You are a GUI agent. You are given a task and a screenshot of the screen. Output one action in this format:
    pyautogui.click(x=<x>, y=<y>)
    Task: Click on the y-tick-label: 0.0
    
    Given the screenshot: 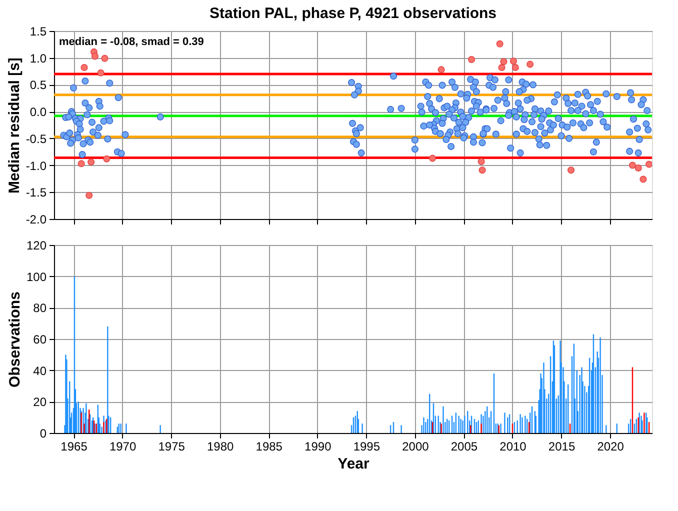 What is the action you would take?
    pyautogui.click(x=38, y=112)
    